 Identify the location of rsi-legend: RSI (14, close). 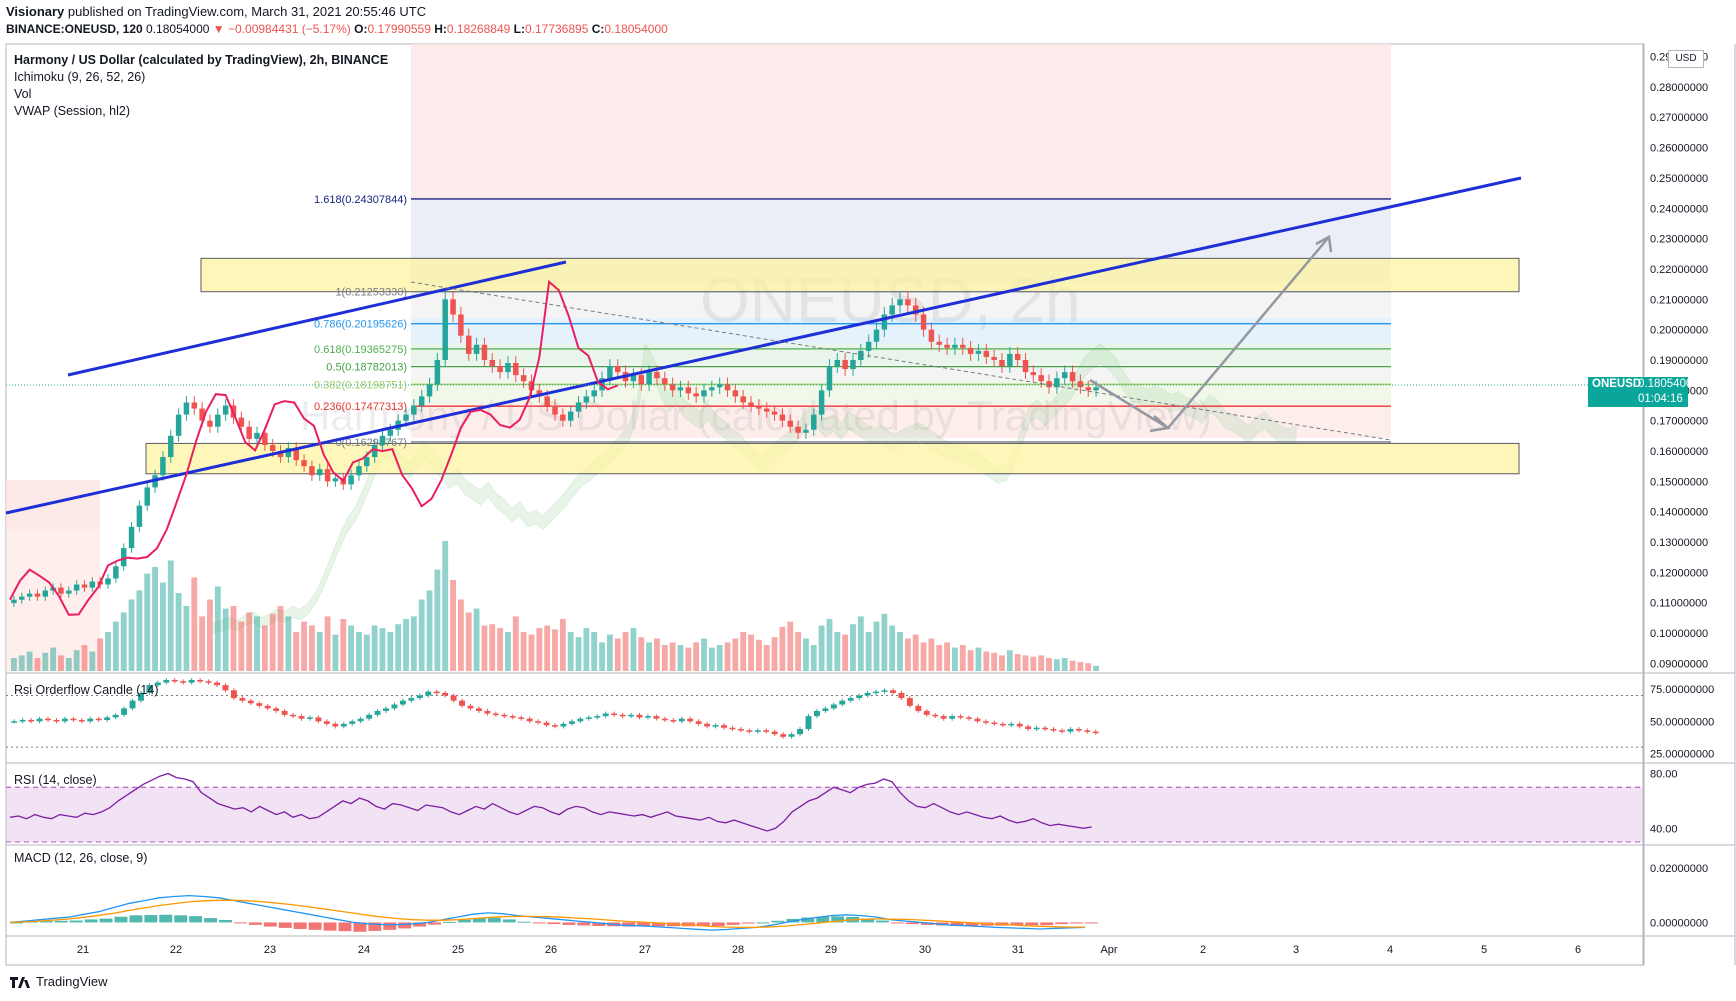
(55, 780).